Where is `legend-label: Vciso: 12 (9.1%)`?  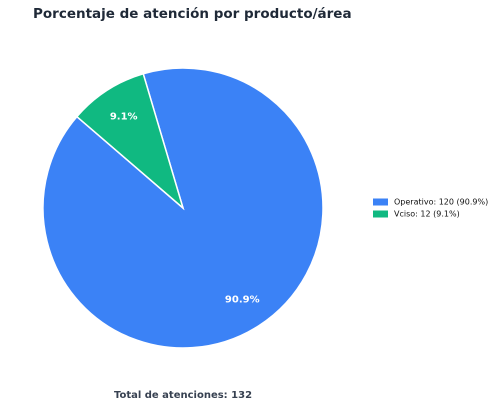 legend-label: Vciso: 12 (9.1%) is located at coordinates (427, 214).